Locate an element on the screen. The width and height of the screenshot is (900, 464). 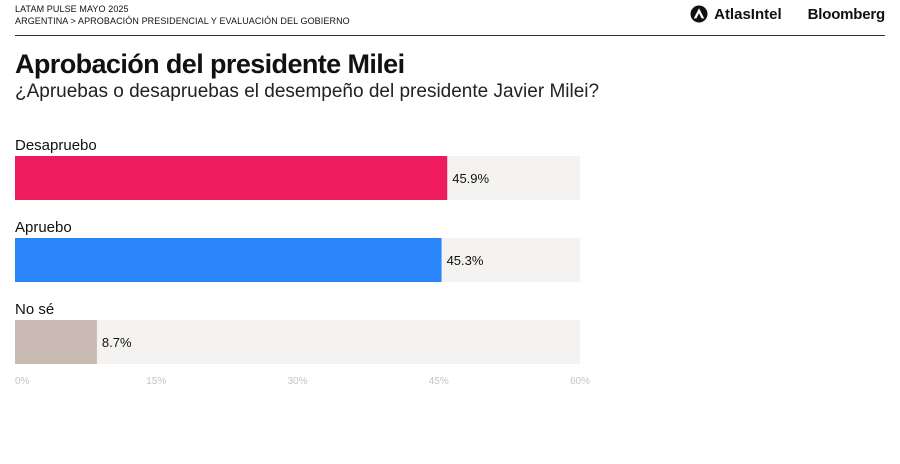
x-tick-label: 60% is located at coordinates (580, 381).